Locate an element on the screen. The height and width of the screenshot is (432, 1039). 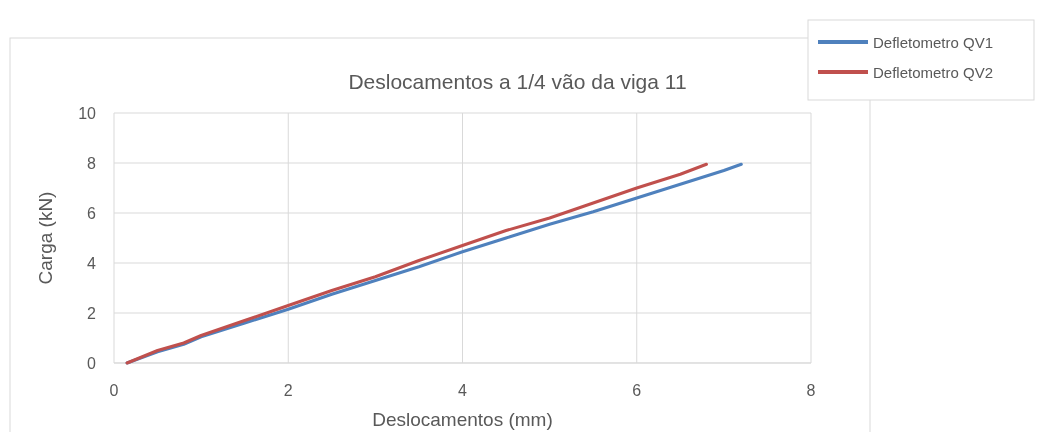
x-tick-label: 6 is located at coordinates (637, 390).